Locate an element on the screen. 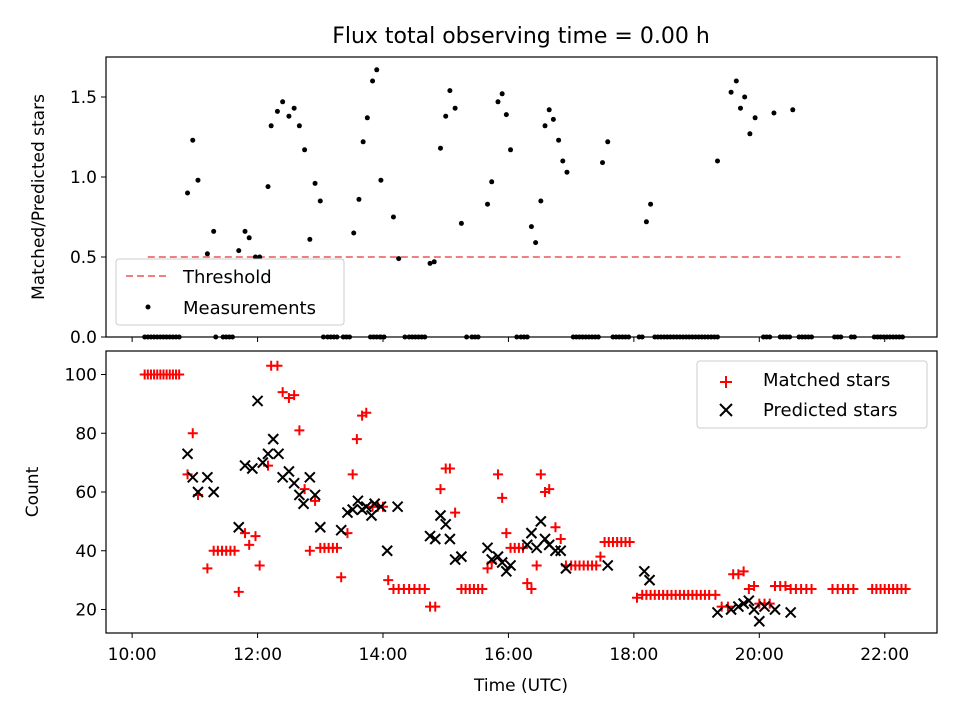  ratio-y-tick-label: 0.0 is located at coordinates (83, 338).